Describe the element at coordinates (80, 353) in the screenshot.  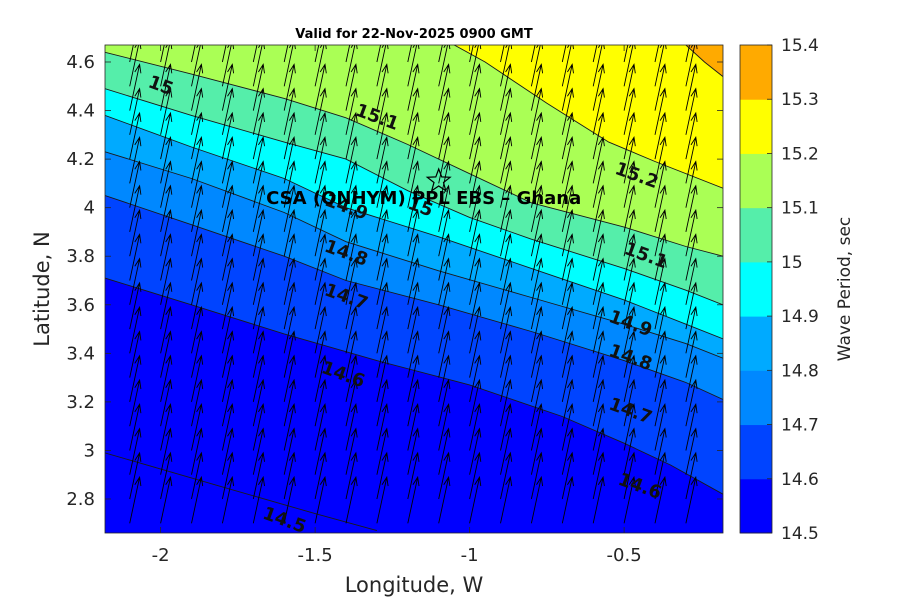
I see `y-tick-label: 3.4` at that location.